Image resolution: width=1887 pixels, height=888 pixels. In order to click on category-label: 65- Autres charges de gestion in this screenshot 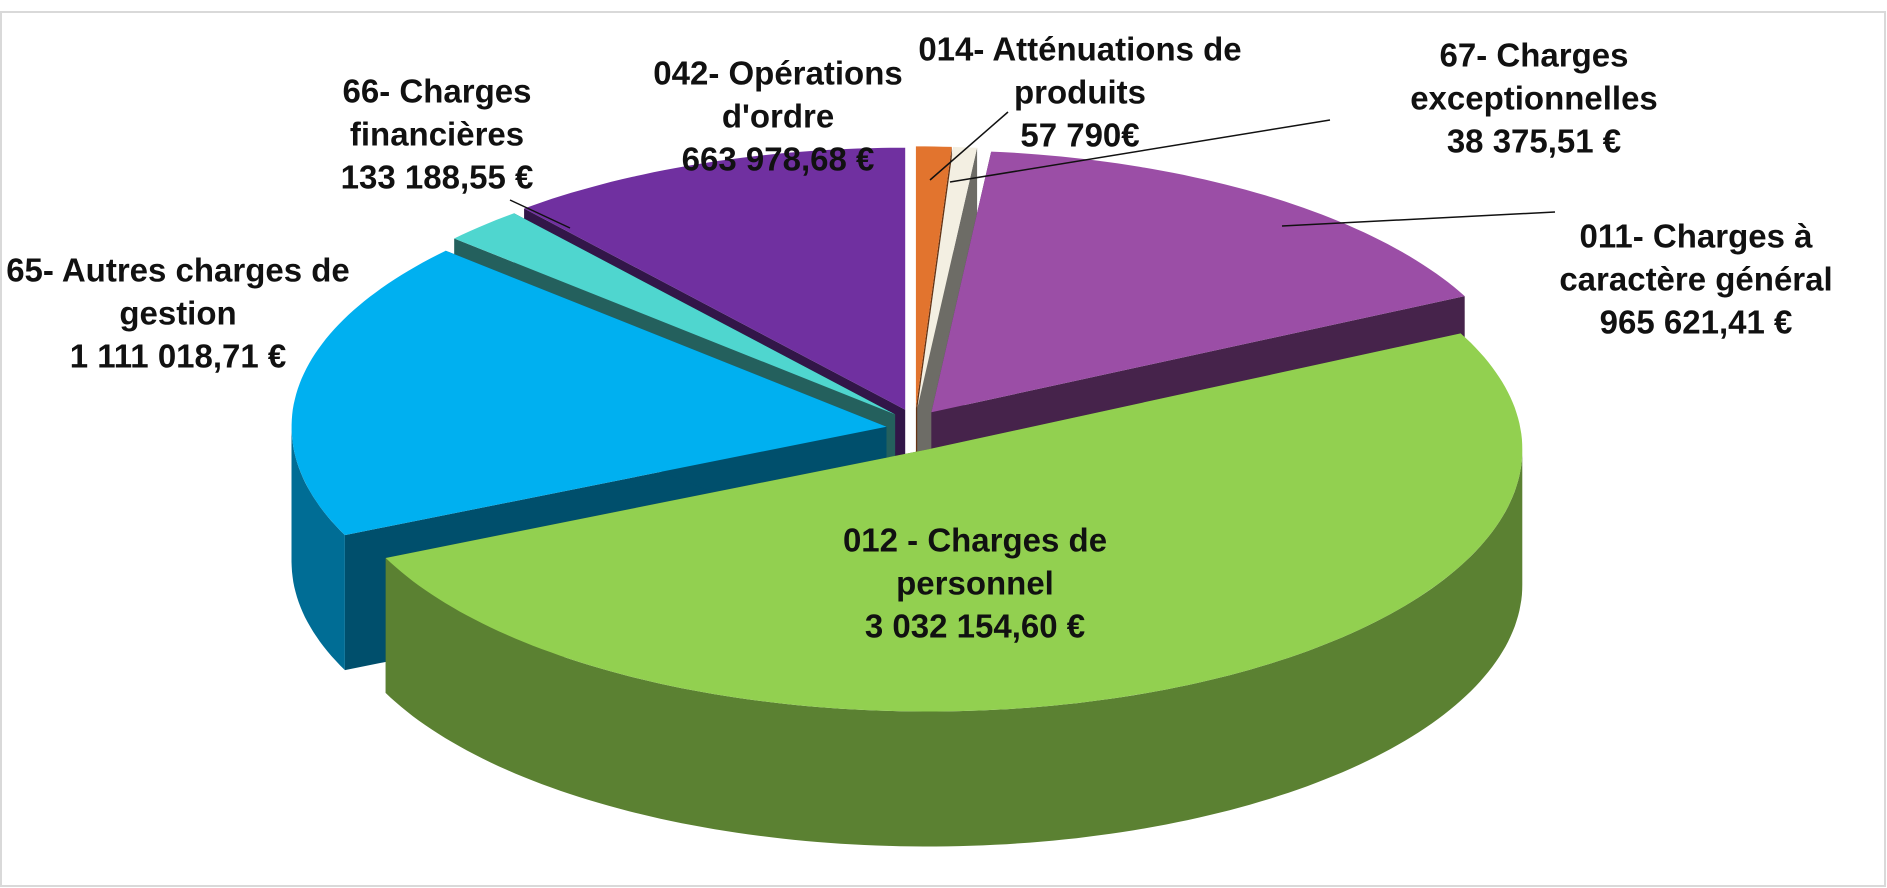, I will do `click(178, 291)`.